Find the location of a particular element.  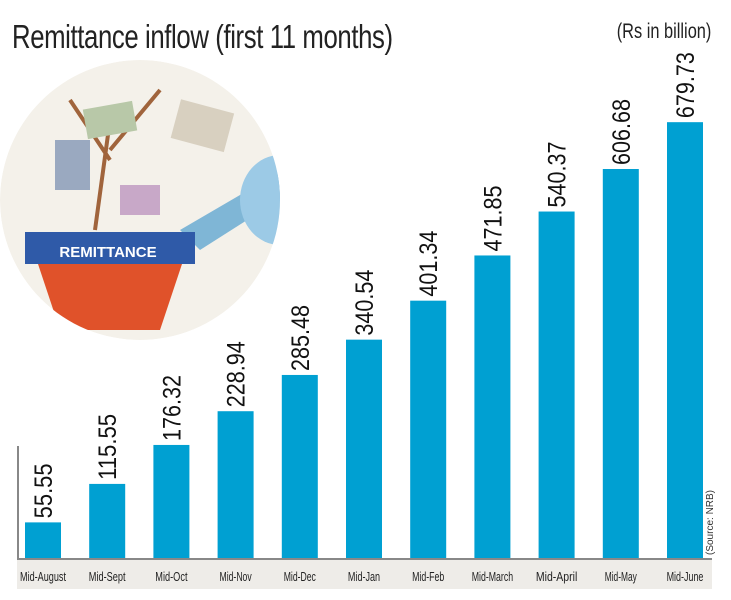

category-strip is located at coordinates (364, 574).